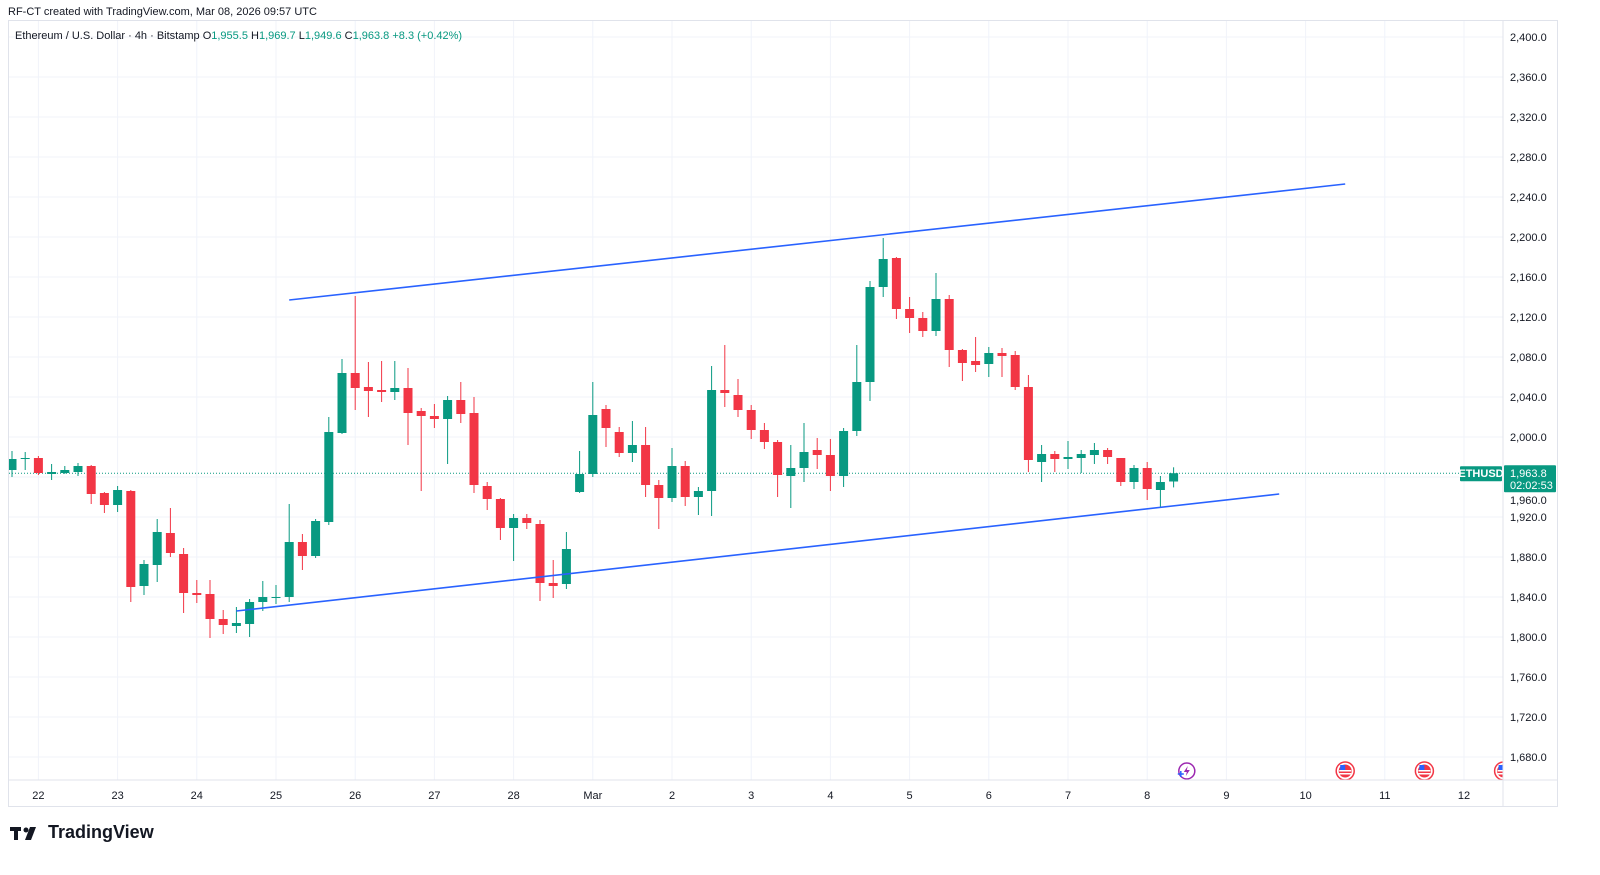  I want to click on last-price-label: ETHUSD 1,963.802:02:53, so click(1507, 479).